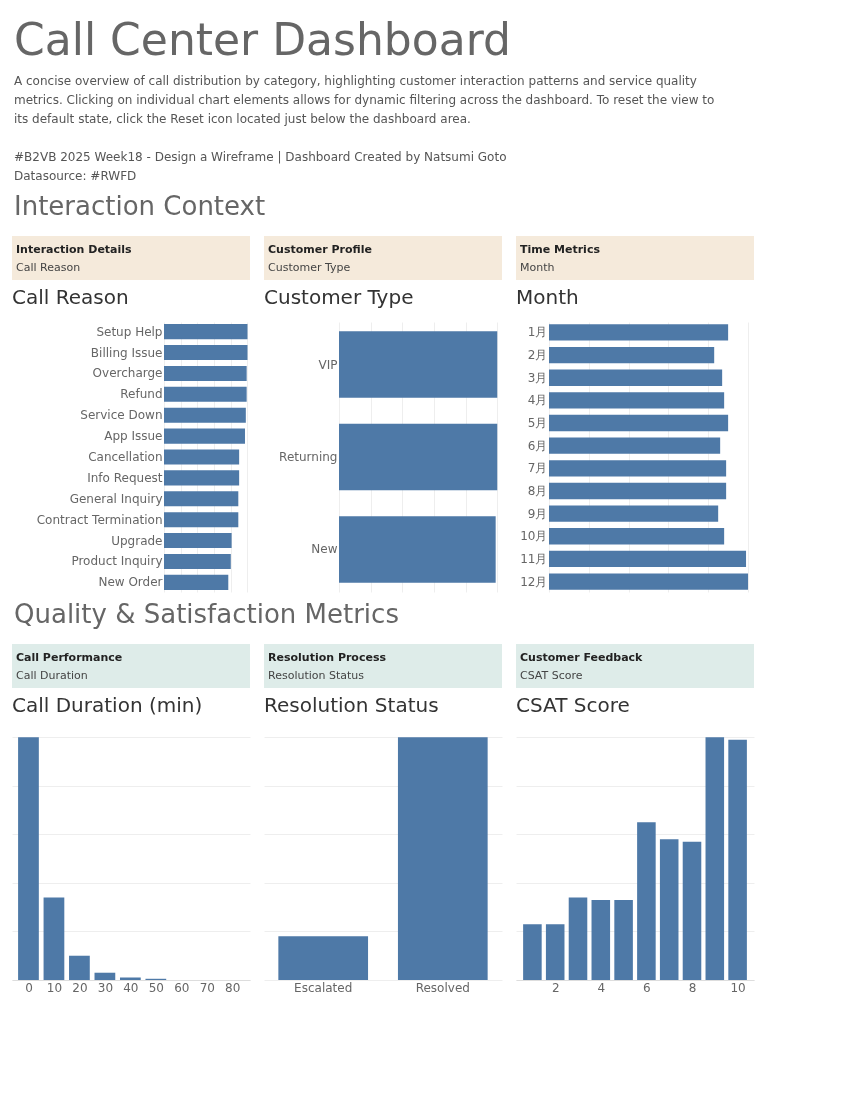 The height and width of the screenshot is (1099, 849). Describe the element at coordinates (206, 614) in the screenshot. I see `text: Quality & Satisfaction Metrics` at that location.